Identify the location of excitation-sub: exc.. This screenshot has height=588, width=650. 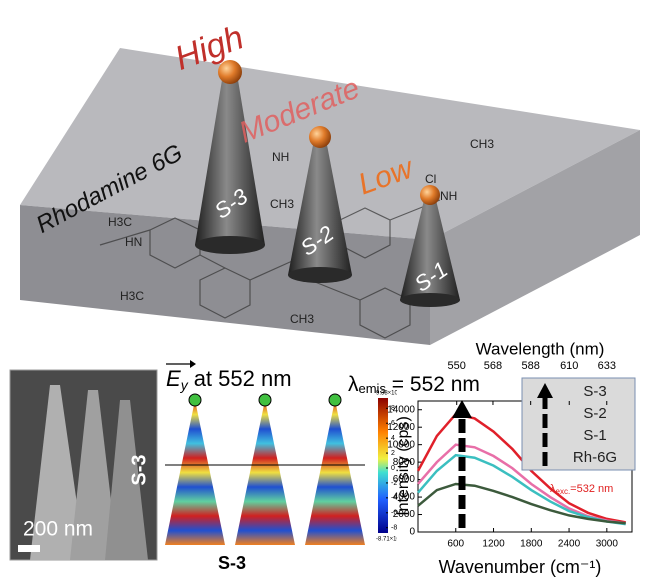
(563, 491).